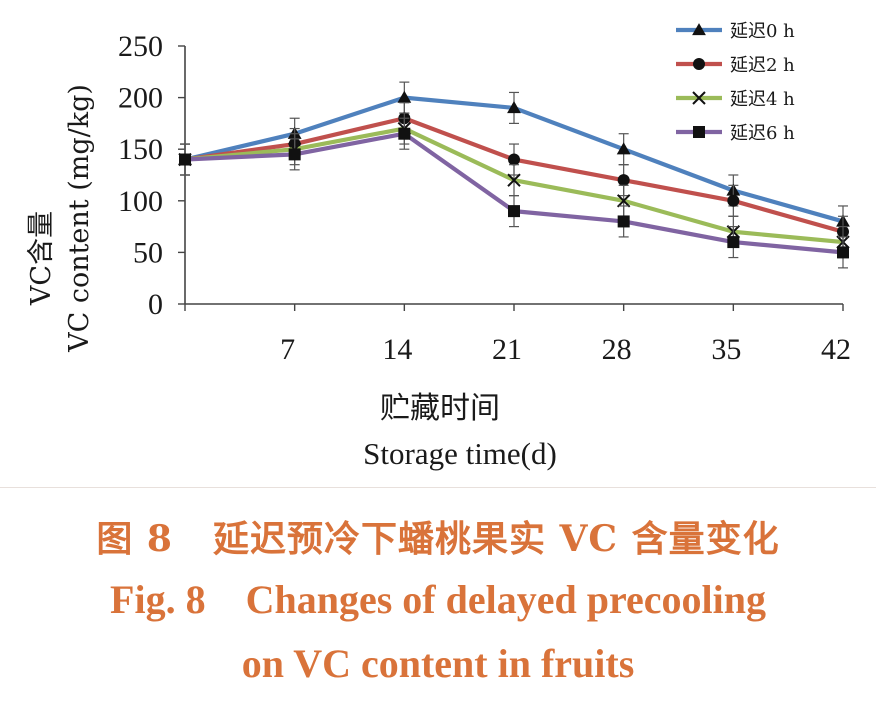 Image resolution: width=876 pixels, height=709 pixels. I want to click on y-axis-label-cn: VC含量, so click(41, 258).